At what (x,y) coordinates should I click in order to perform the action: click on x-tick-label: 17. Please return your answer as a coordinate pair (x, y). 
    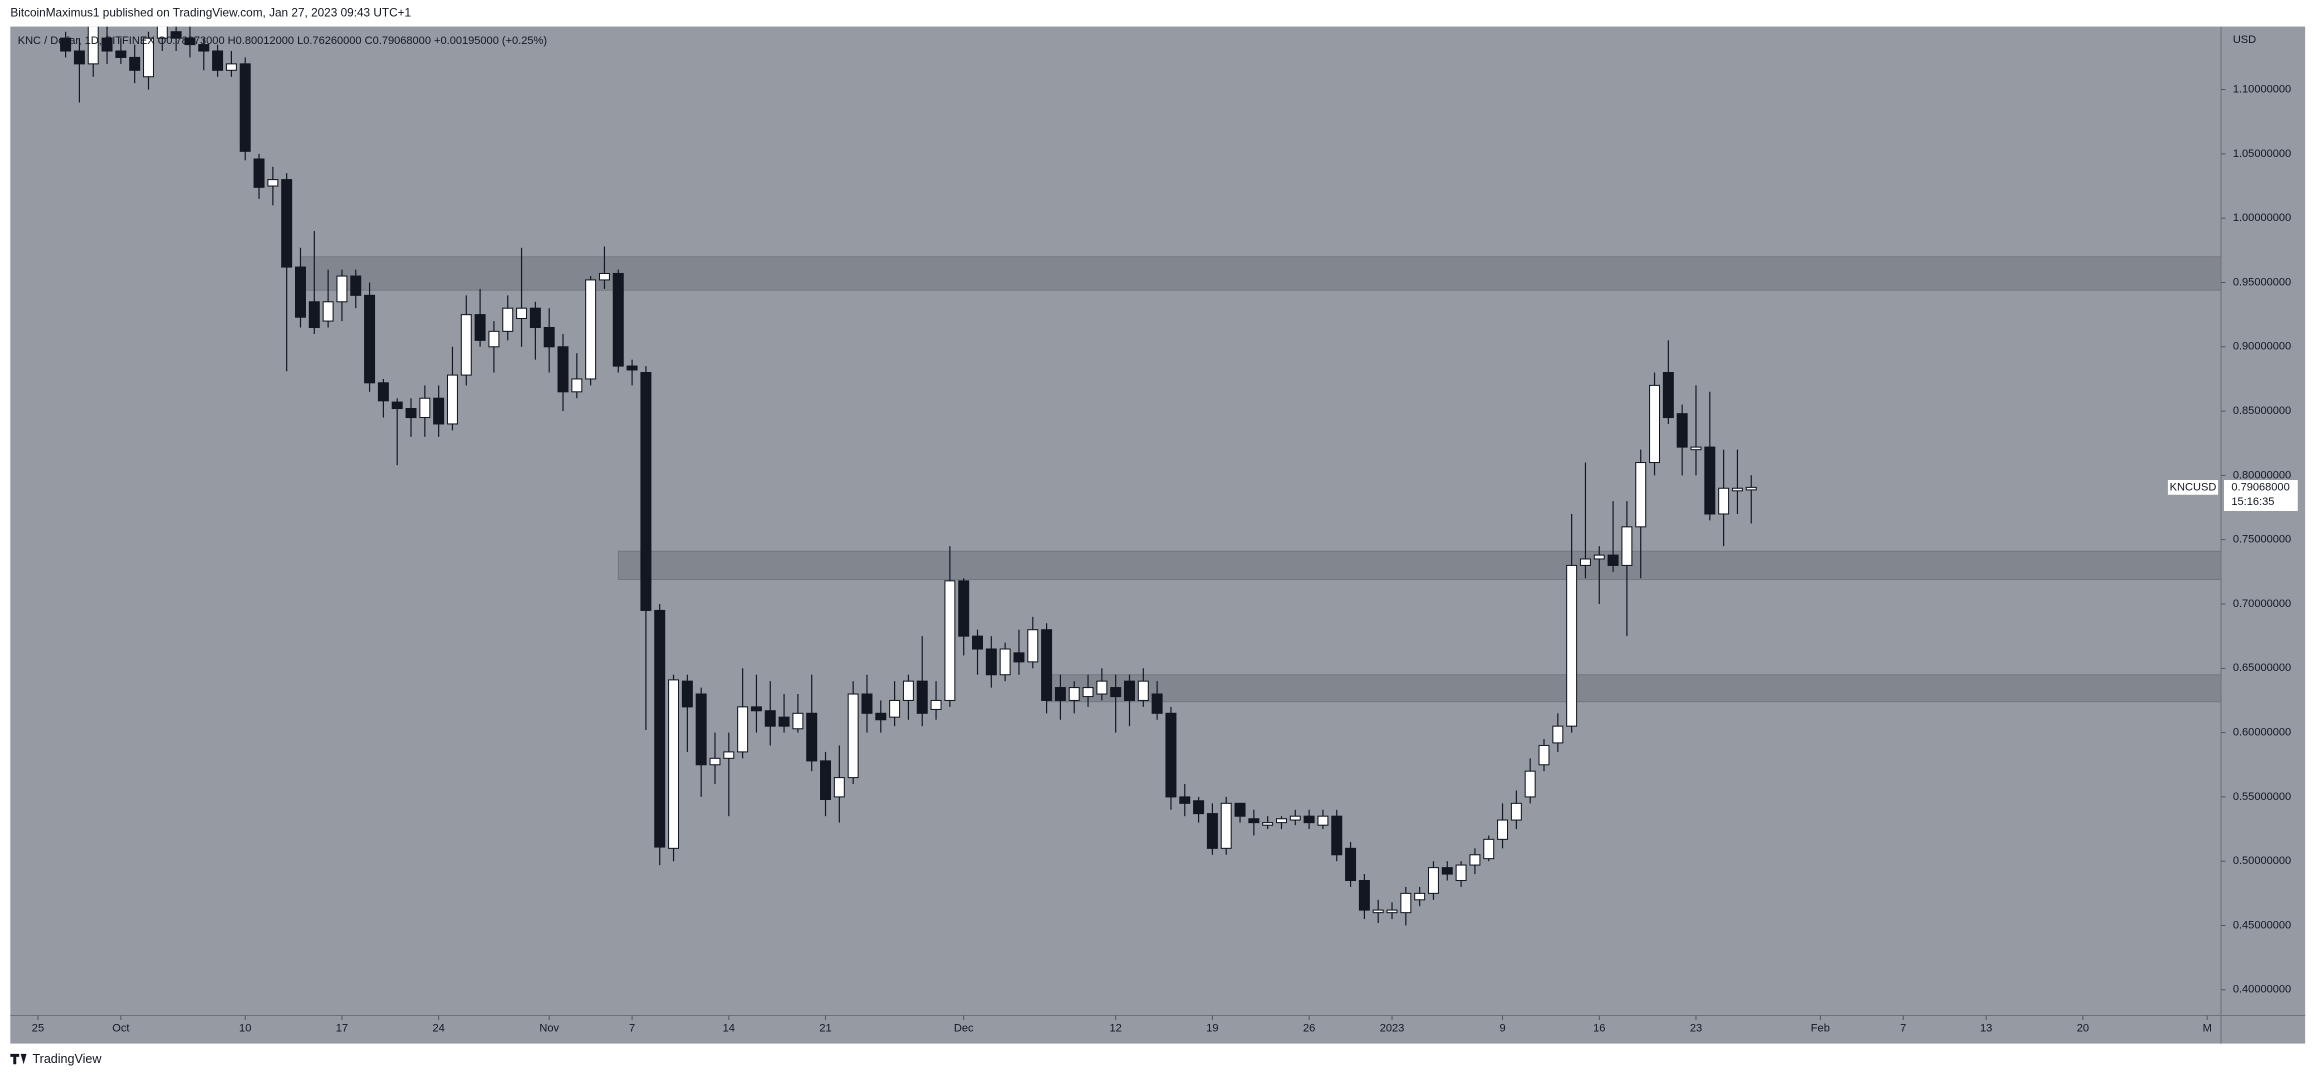
    Looking at the image, I should click on (342, 1029).